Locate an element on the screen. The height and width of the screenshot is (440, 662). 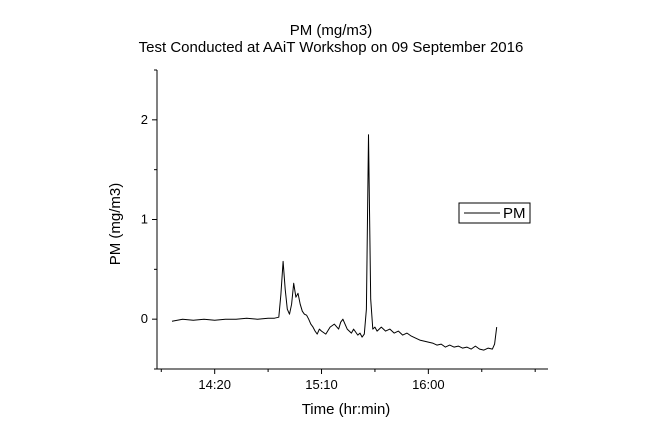
x-ticks: 14:20 15:10 16:00 is located at coordinates (348, 380).